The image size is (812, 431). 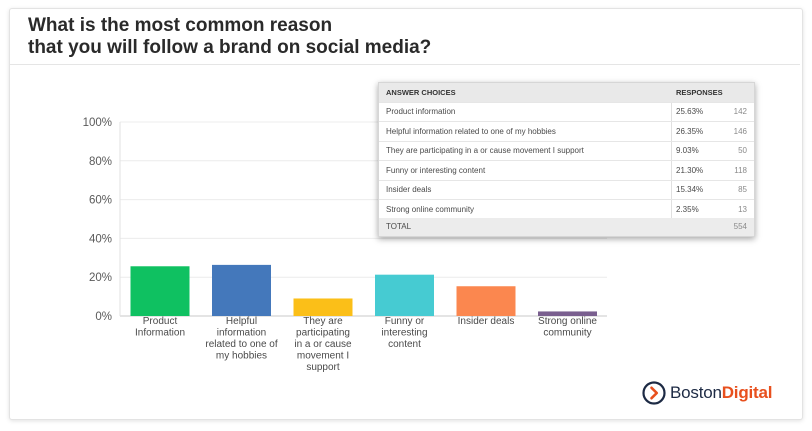 What do you see at coordinates (323, 356) in the screenshot?
I see `x-tick-label-line: movement I` at bounding box center [323, 356].